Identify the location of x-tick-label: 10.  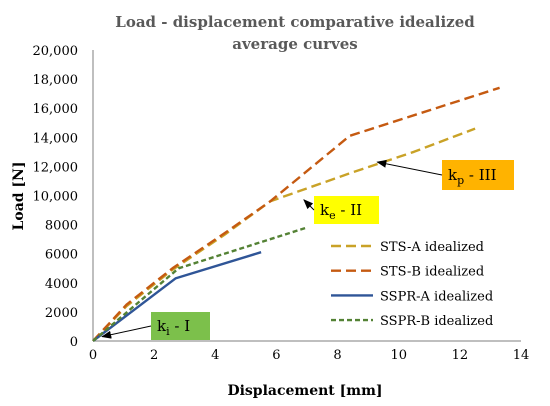
(398, 355).